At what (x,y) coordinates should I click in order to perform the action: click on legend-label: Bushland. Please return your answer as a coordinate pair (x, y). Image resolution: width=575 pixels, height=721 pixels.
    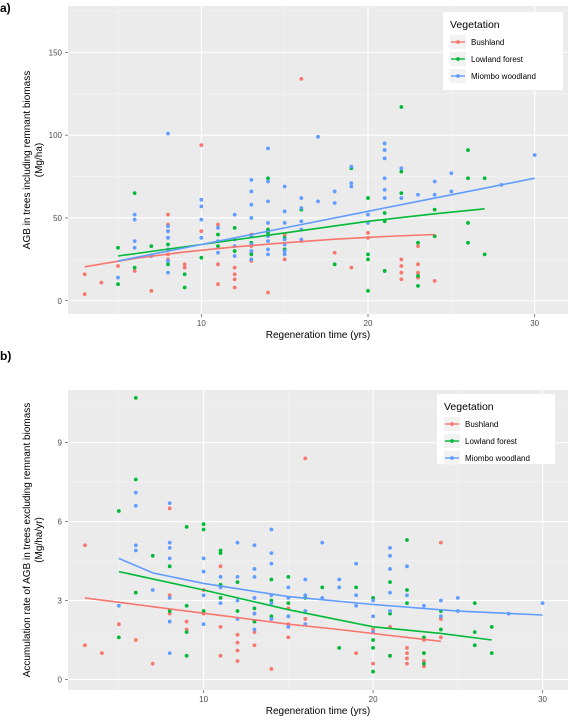
    Looking at the image, I should click on (487, 42).